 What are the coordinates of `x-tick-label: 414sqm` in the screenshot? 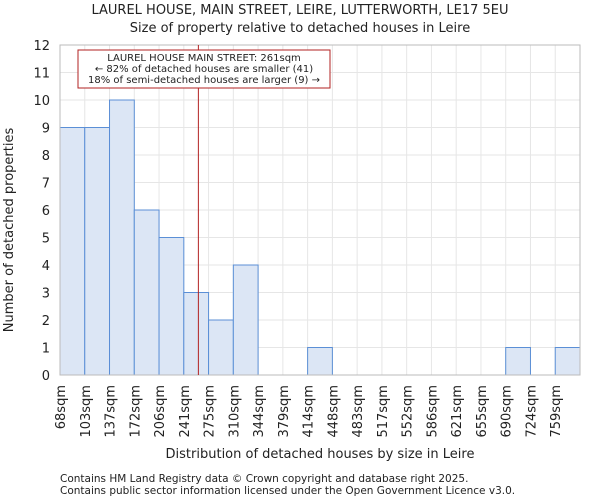 It's located at (309, 411).